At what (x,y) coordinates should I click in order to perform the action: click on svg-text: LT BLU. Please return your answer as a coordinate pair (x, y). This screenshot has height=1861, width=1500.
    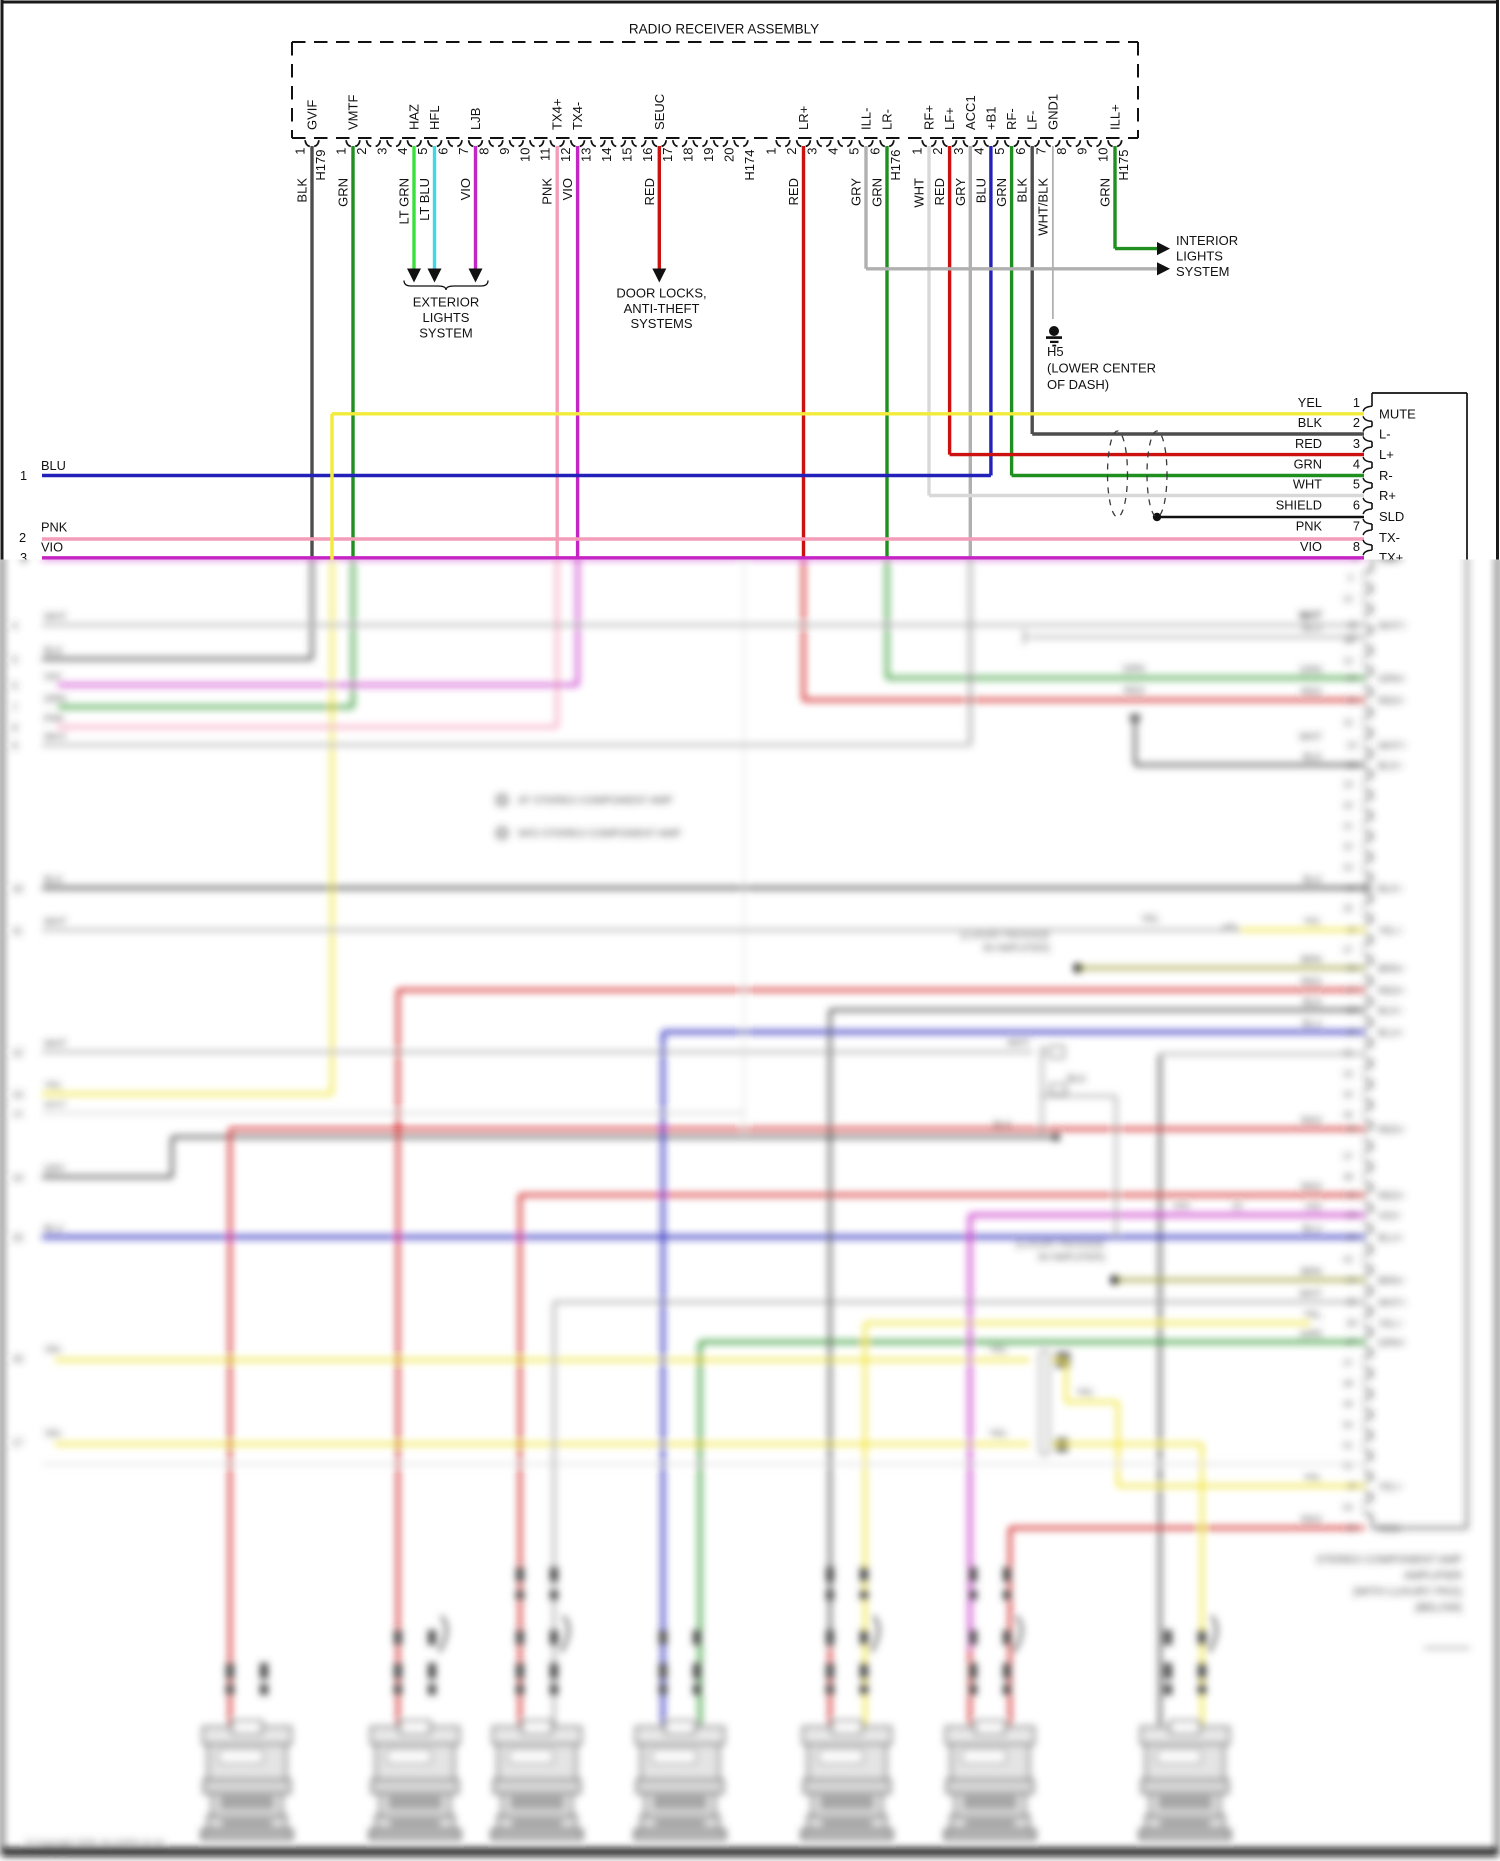
    Looking at the image, I should click on (424, 199).